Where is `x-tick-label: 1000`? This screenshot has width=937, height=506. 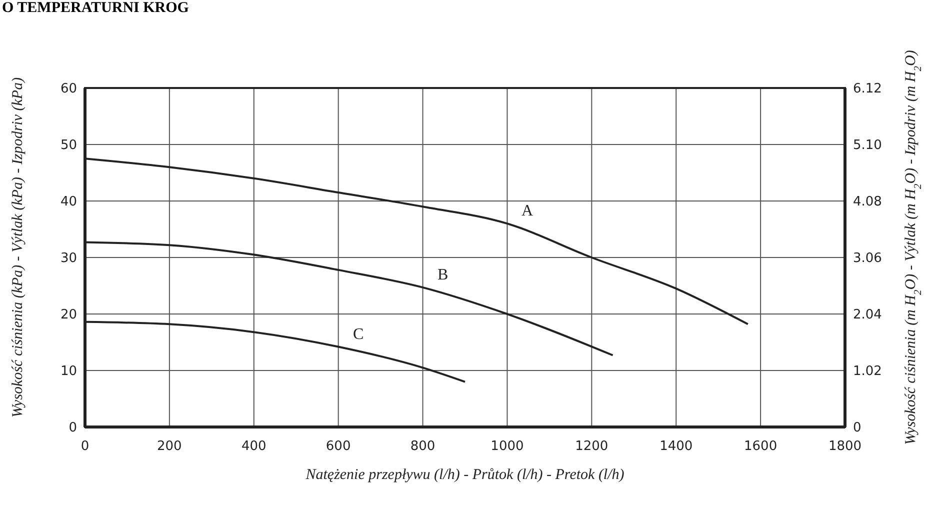 x-tick-label: 1000 is located at coordinates (507, 446).